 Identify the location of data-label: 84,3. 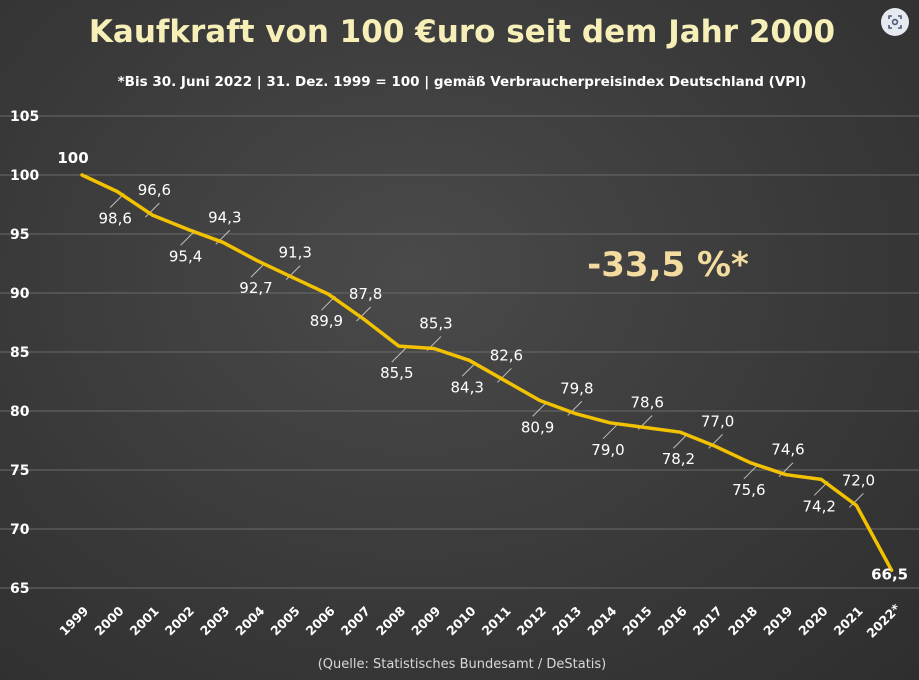
(466, 387).